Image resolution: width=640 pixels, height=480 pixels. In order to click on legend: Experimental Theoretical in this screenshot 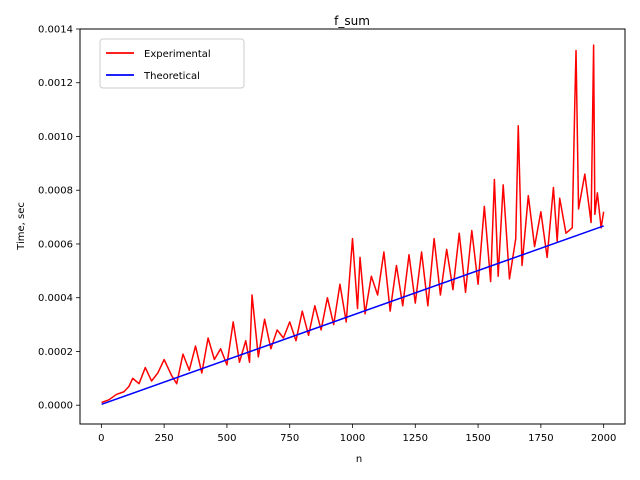, I will do `click(172, 63)`.